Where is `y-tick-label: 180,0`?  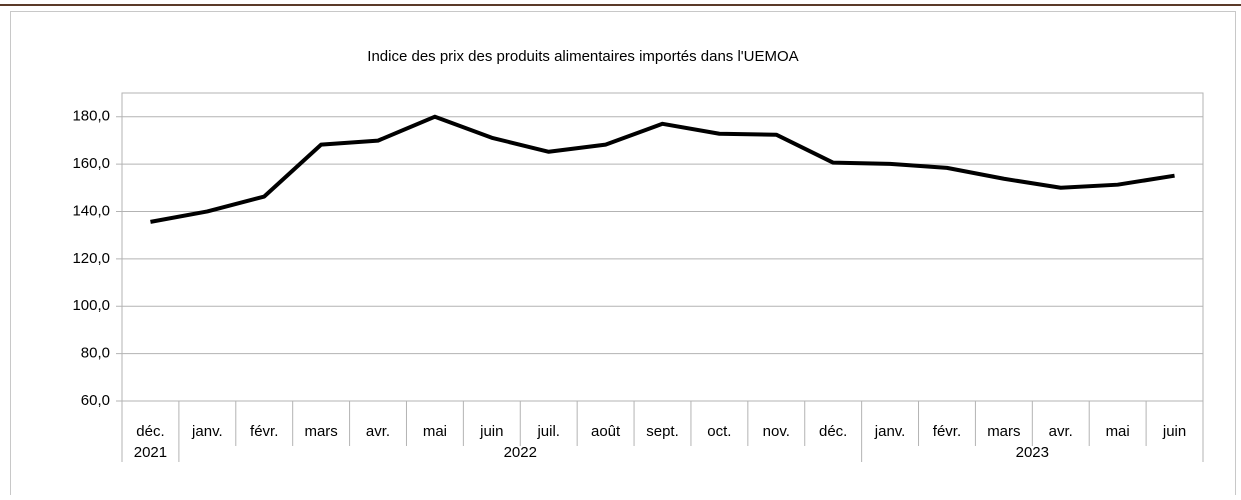
y-tick-label: 180,0 is located at coordinates (91, 116).